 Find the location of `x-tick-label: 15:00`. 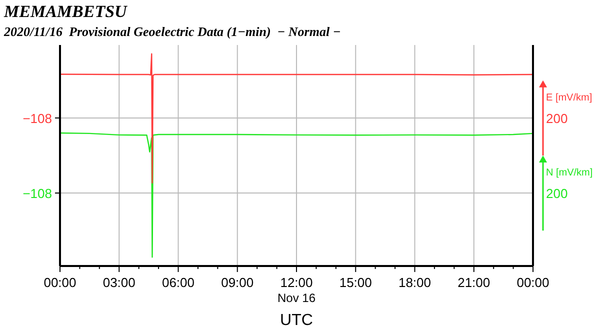

x-tick-label: 15:00 is located at coordinates (355, 282).